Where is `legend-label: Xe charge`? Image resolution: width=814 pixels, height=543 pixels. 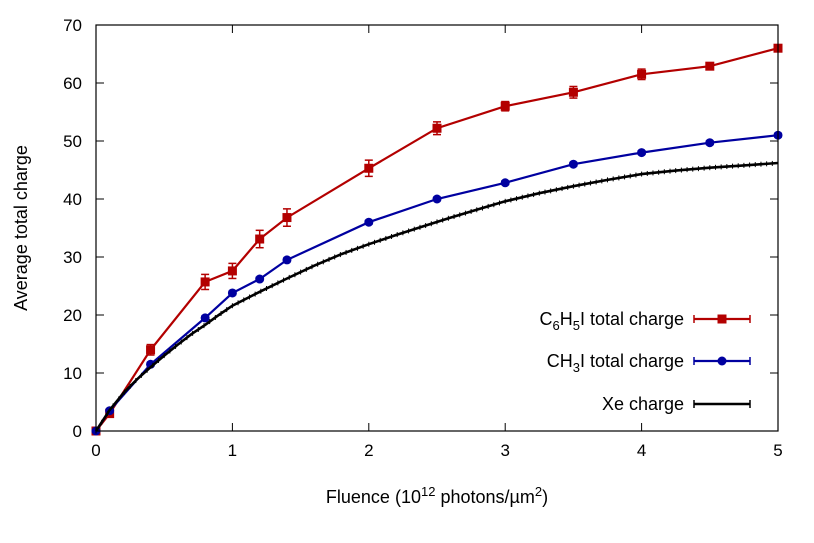
legend-label: Xe charge is located at coordinates (643, 404).